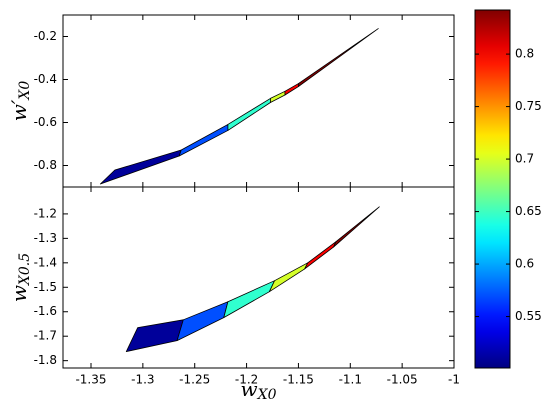 The image size is (545, 403). I want to click on y-tick-label: -0.4, so click(45, 79).